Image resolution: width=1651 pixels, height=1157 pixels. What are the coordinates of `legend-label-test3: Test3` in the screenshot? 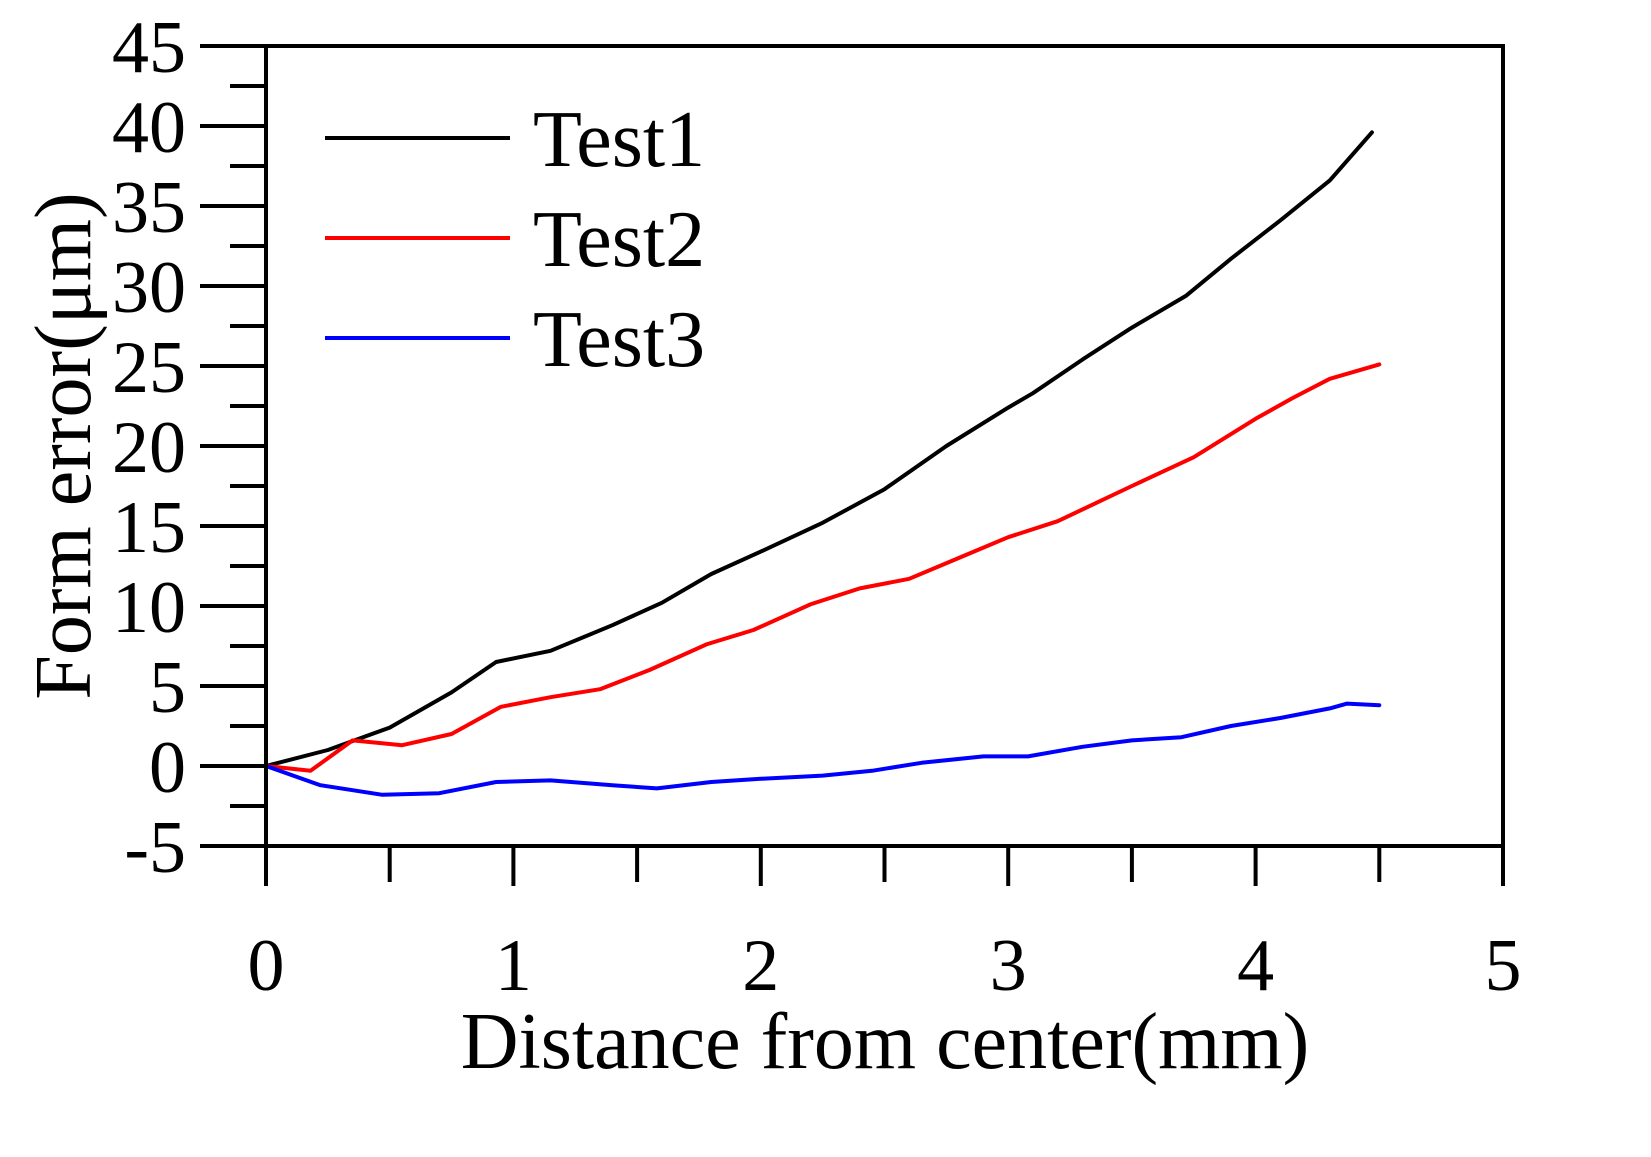 It's located at (619, 340).